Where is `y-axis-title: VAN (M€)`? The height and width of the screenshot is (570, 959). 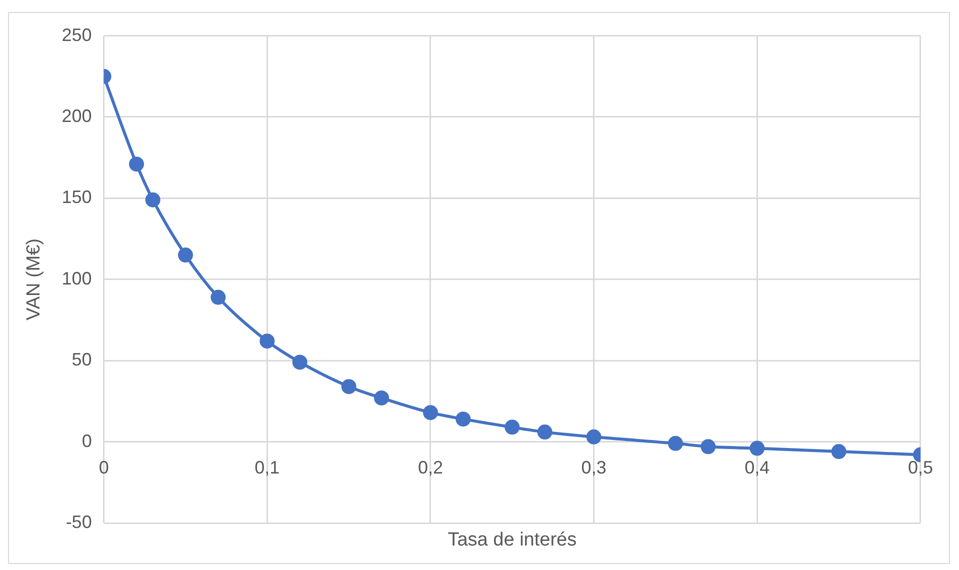
y-axis-title: VAN (M€) is located at coordinates (34, 279).